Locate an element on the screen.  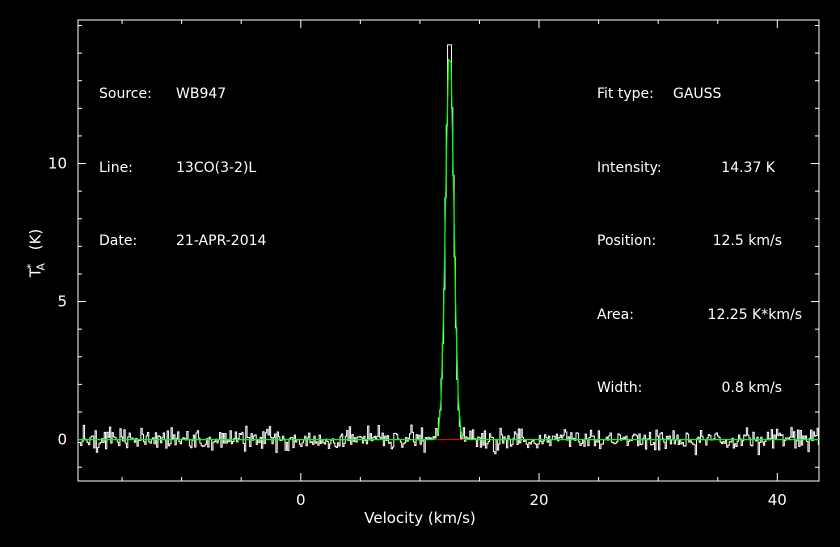
position-label: Position: is located at coordinates (627, 241).